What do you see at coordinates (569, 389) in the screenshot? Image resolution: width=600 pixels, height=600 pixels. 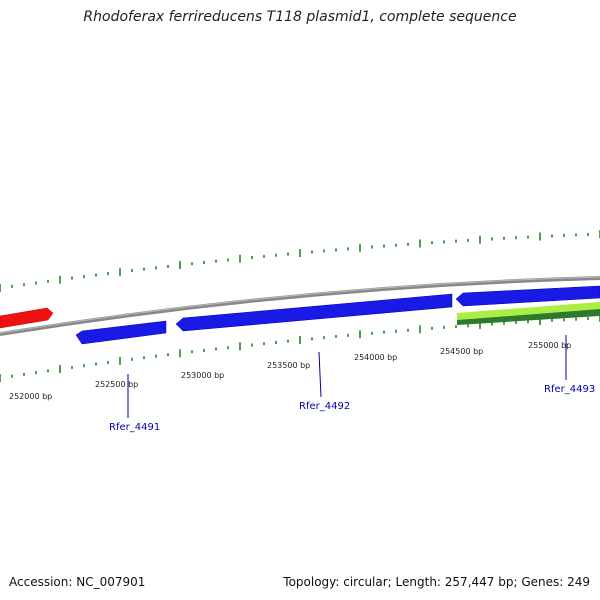 I see `gene-label-rfer-4493: Rfer_4493` at bounding box center [569, 389].